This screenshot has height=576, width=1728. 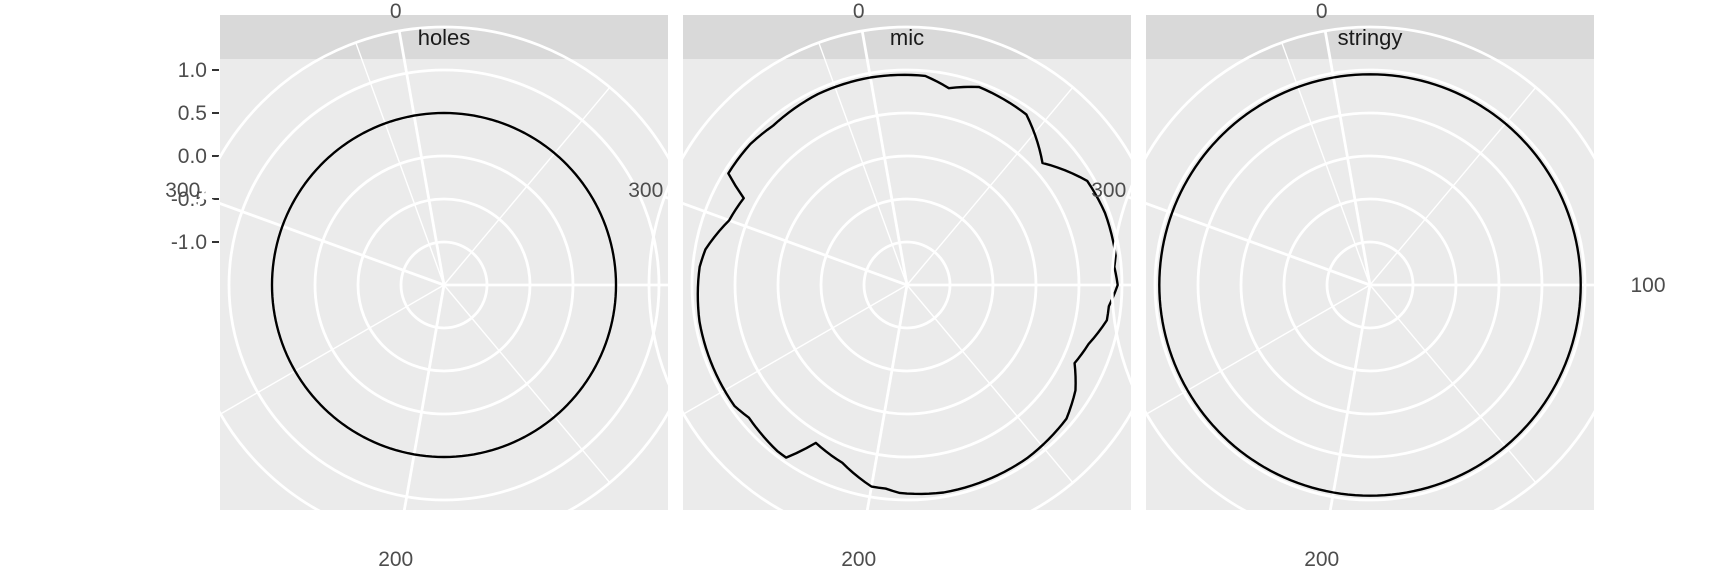 I want to click on series-line, so click(x=444, y=285).